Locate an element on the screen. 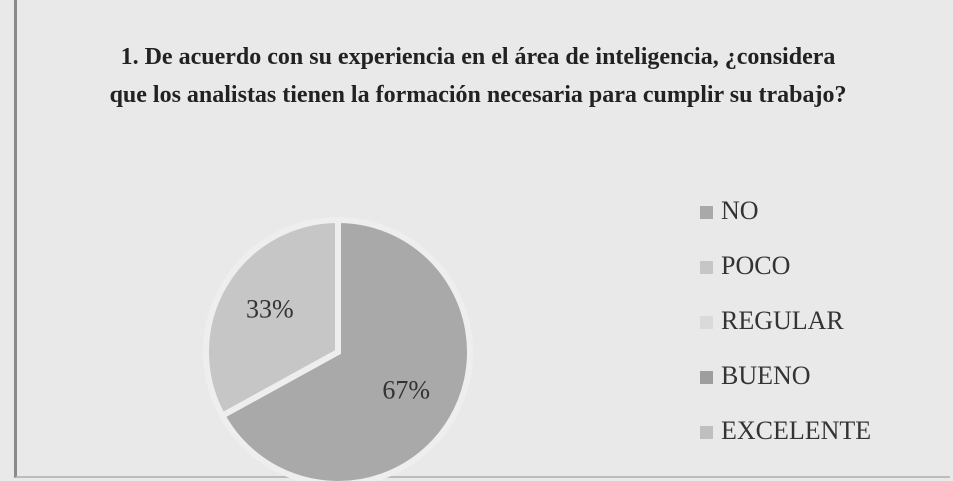 The height and width of the screenshot is (481, 953). legend-label: BUENO is located at coordinates (766, 375).